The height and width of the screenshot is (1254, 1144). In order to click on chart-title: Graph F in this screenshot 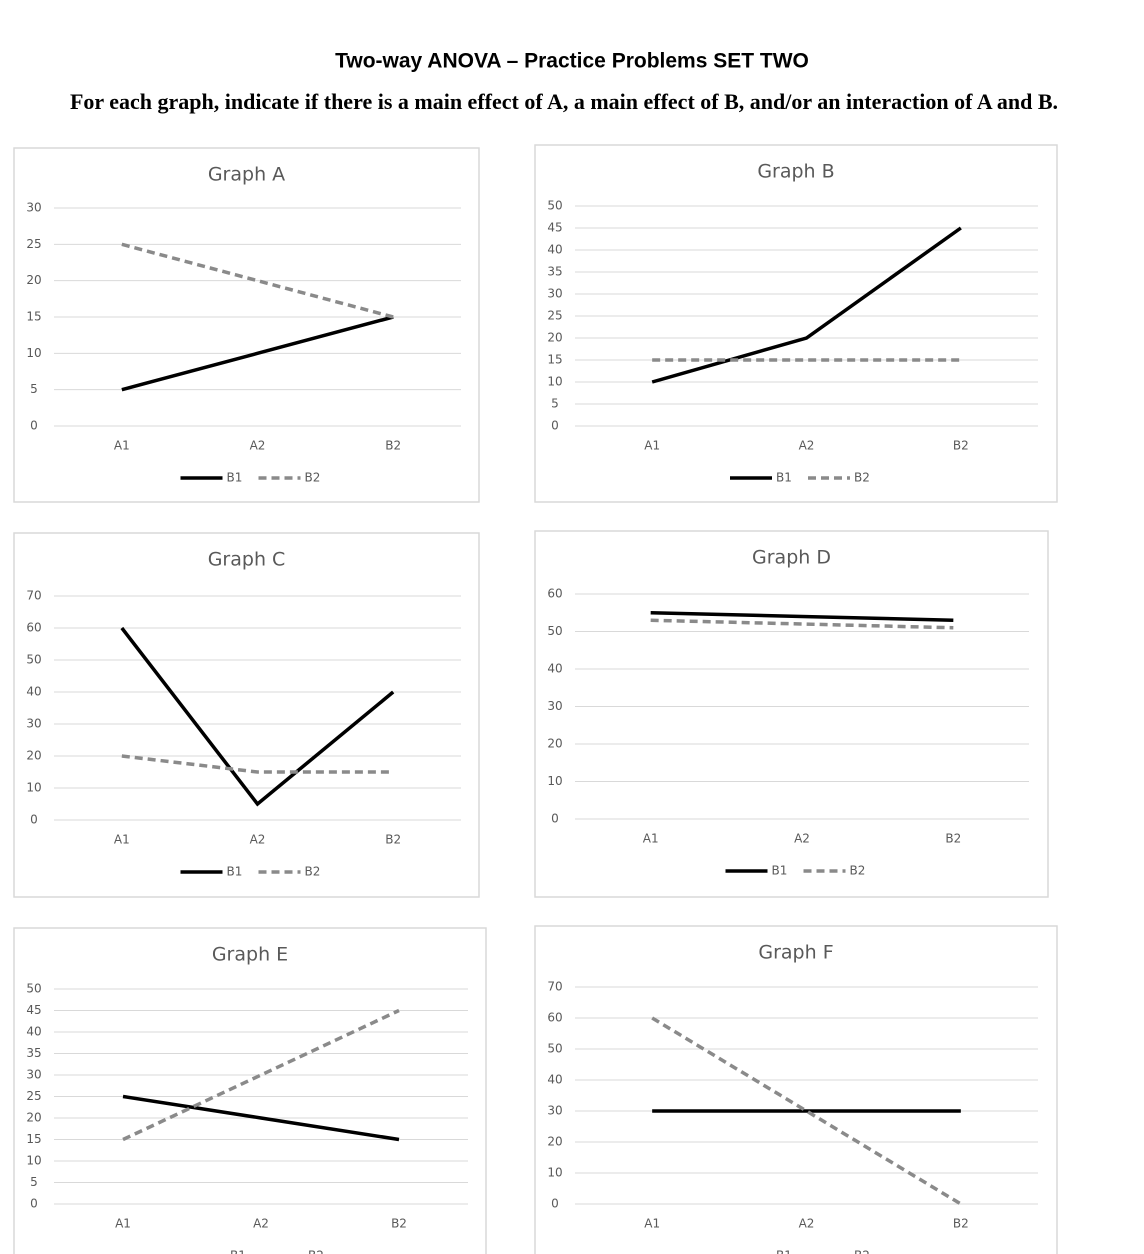, I will do `click(795, 953)`.